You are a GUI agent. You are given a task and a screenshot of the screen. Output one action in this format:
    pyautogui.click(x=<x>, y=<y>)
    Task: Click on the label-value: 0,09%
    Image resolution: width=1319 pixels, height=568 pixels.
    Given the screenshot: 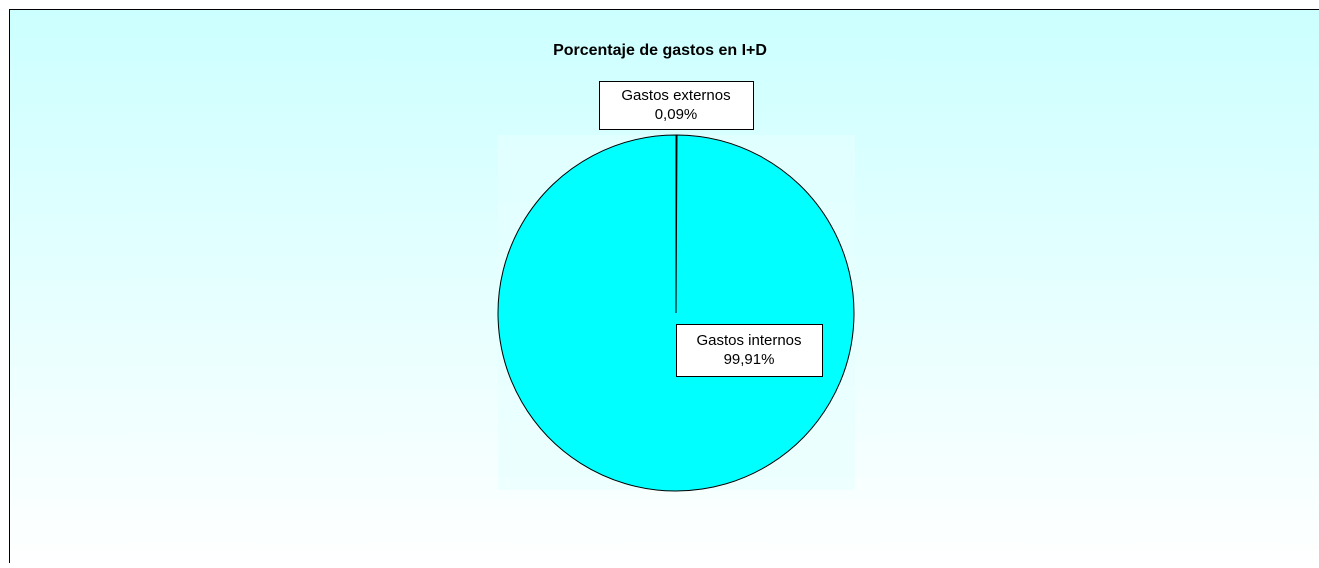 What is the action you would take?
    pyautogui.click(x=676, y=114)
    